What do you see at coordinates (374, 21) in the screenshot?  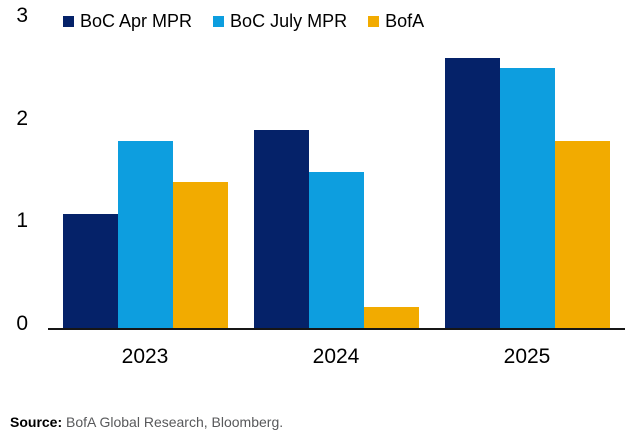 I see `legend-swatch-bofa` at bounding box center [374, 21].